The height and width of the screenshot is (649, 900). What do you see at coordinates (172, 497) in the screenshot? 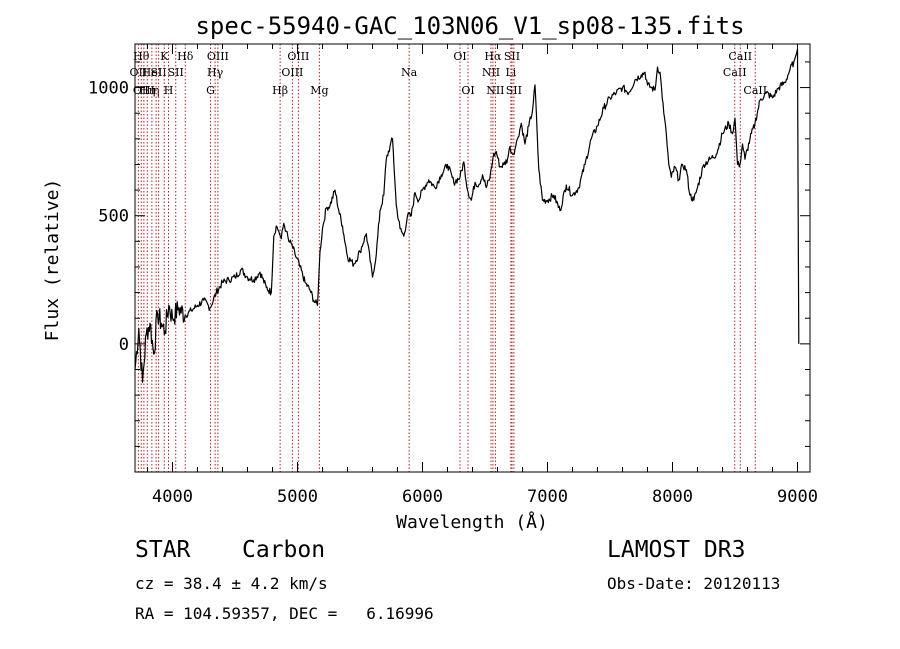
I see `x-tick-label: 4000` at bounding box center [172, 497].